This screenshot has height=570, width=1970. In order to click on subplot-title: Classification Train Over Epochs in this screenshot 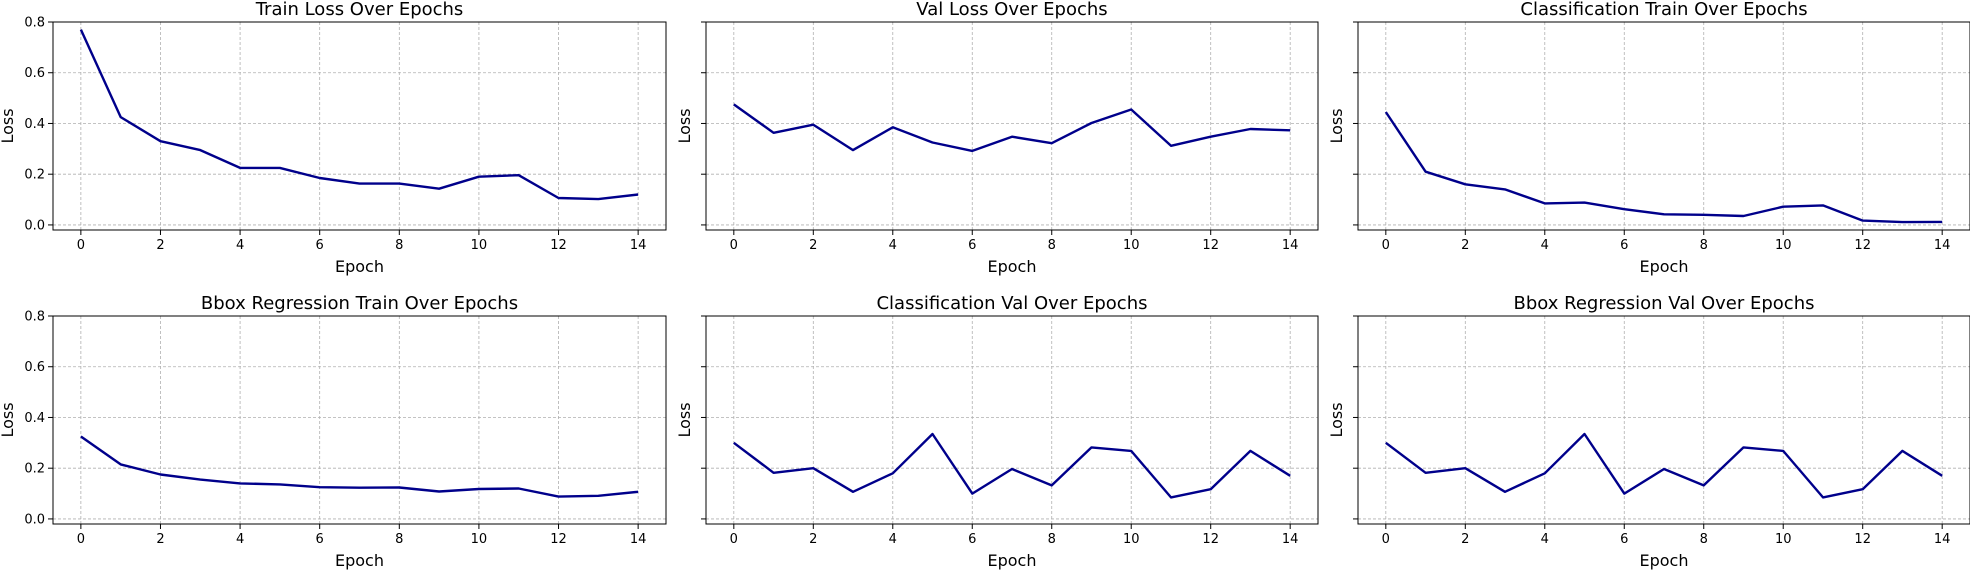, I will do `click(1663, 10)`.